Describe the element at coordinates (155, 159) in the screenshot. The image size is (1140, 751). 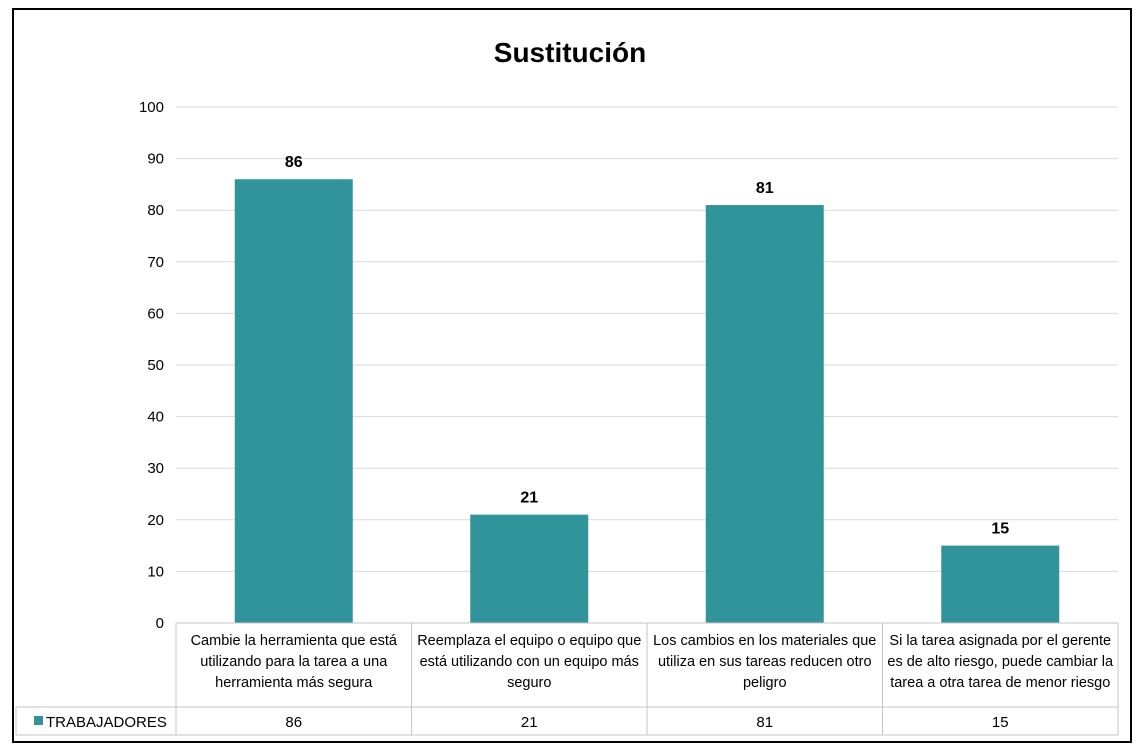
I see `y-tick-label: 90` at that location.